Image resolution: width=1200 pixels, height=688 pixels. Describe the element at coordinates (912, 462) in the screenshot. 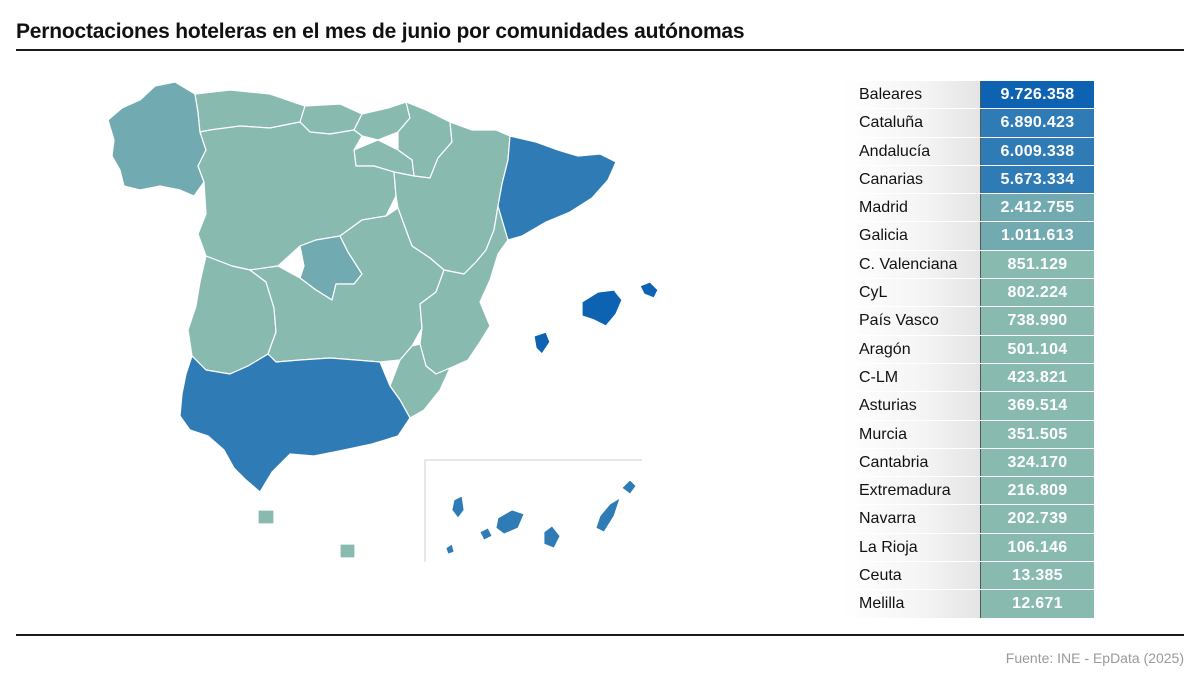

I see `region-name: Cantabria` at that location.